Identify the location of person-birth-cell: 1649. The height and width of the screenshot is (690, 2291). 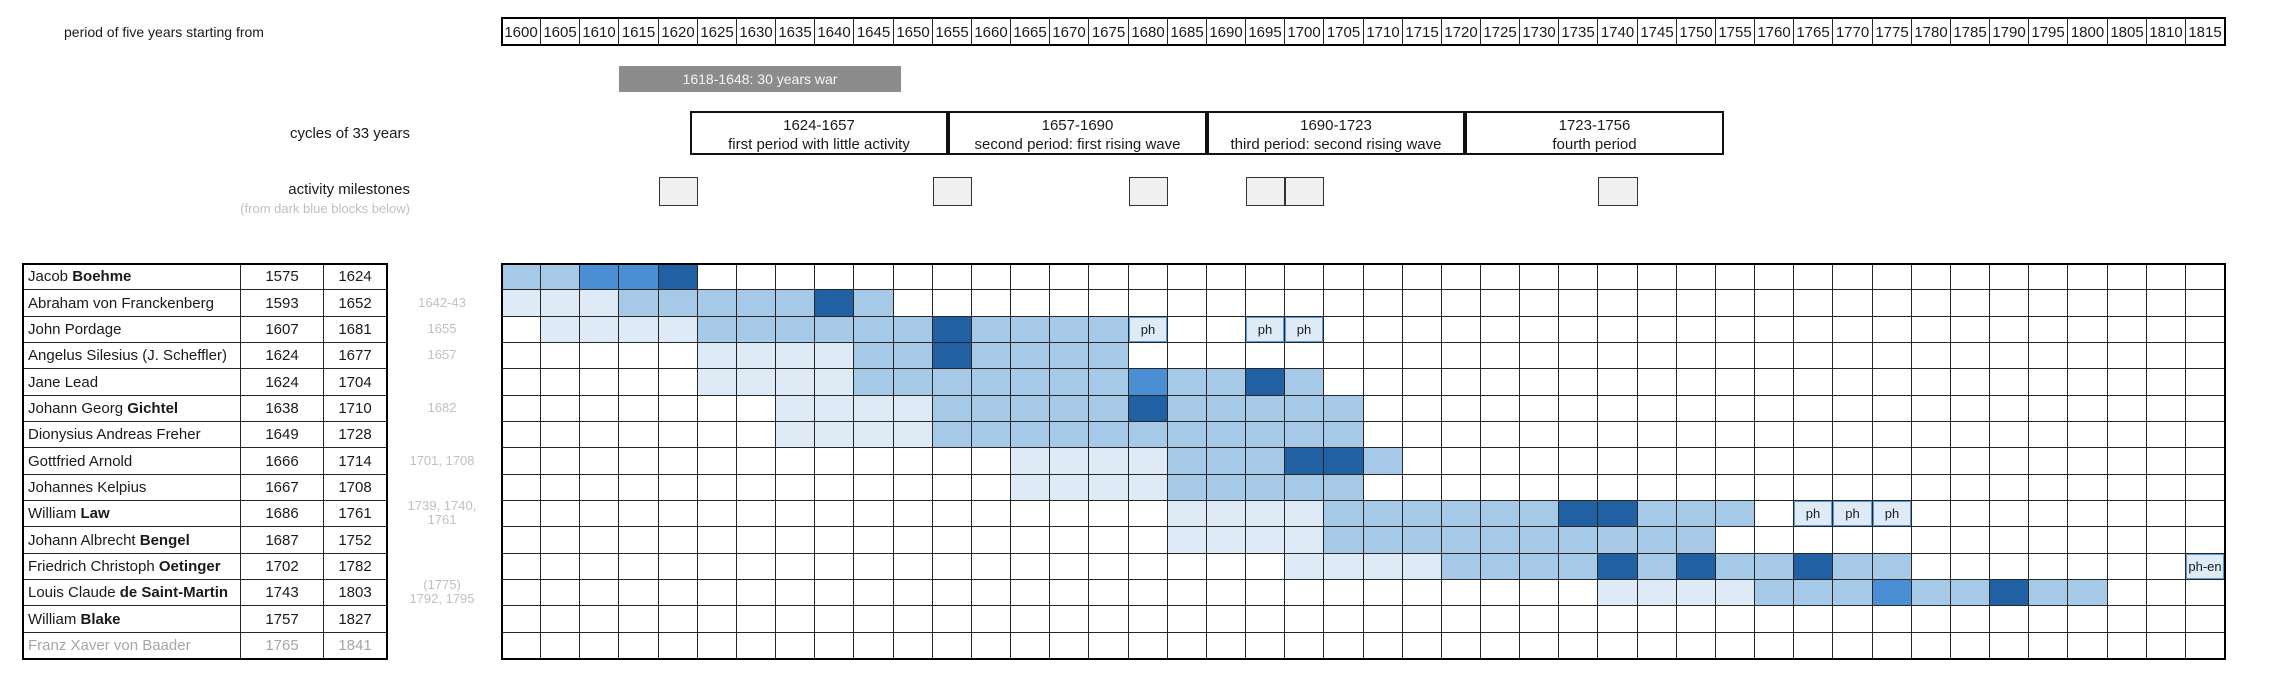
(282, 435).